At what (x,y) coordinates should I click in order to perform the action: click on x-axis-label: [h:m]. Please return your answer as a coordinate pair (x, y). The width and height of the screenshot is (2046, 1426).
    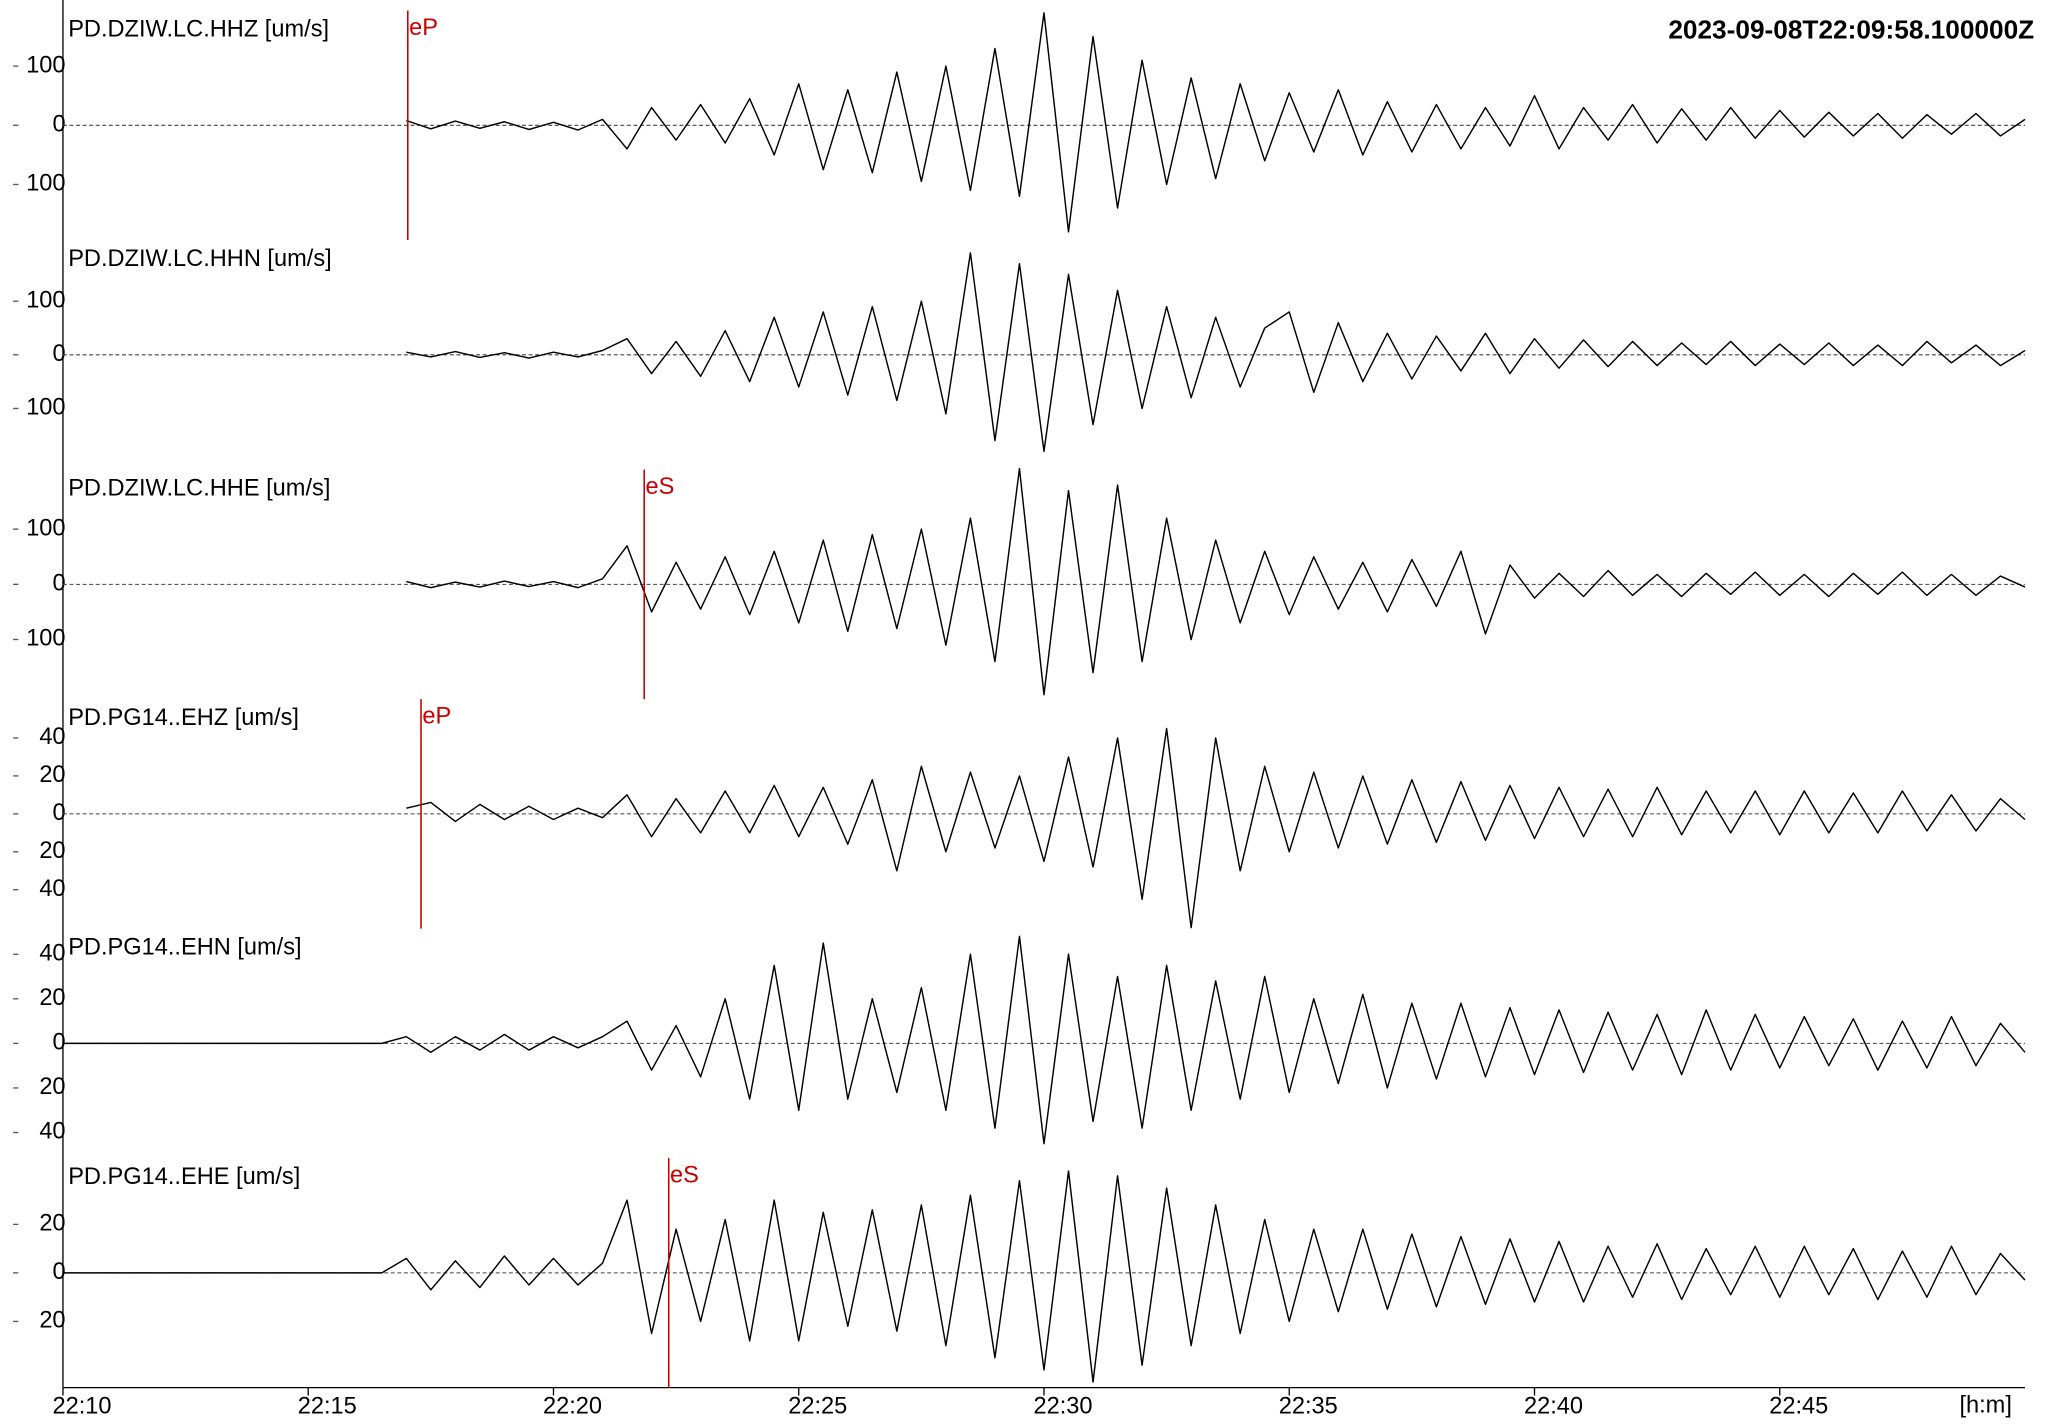
    Looking at the image, I should click on (1985, 1405).